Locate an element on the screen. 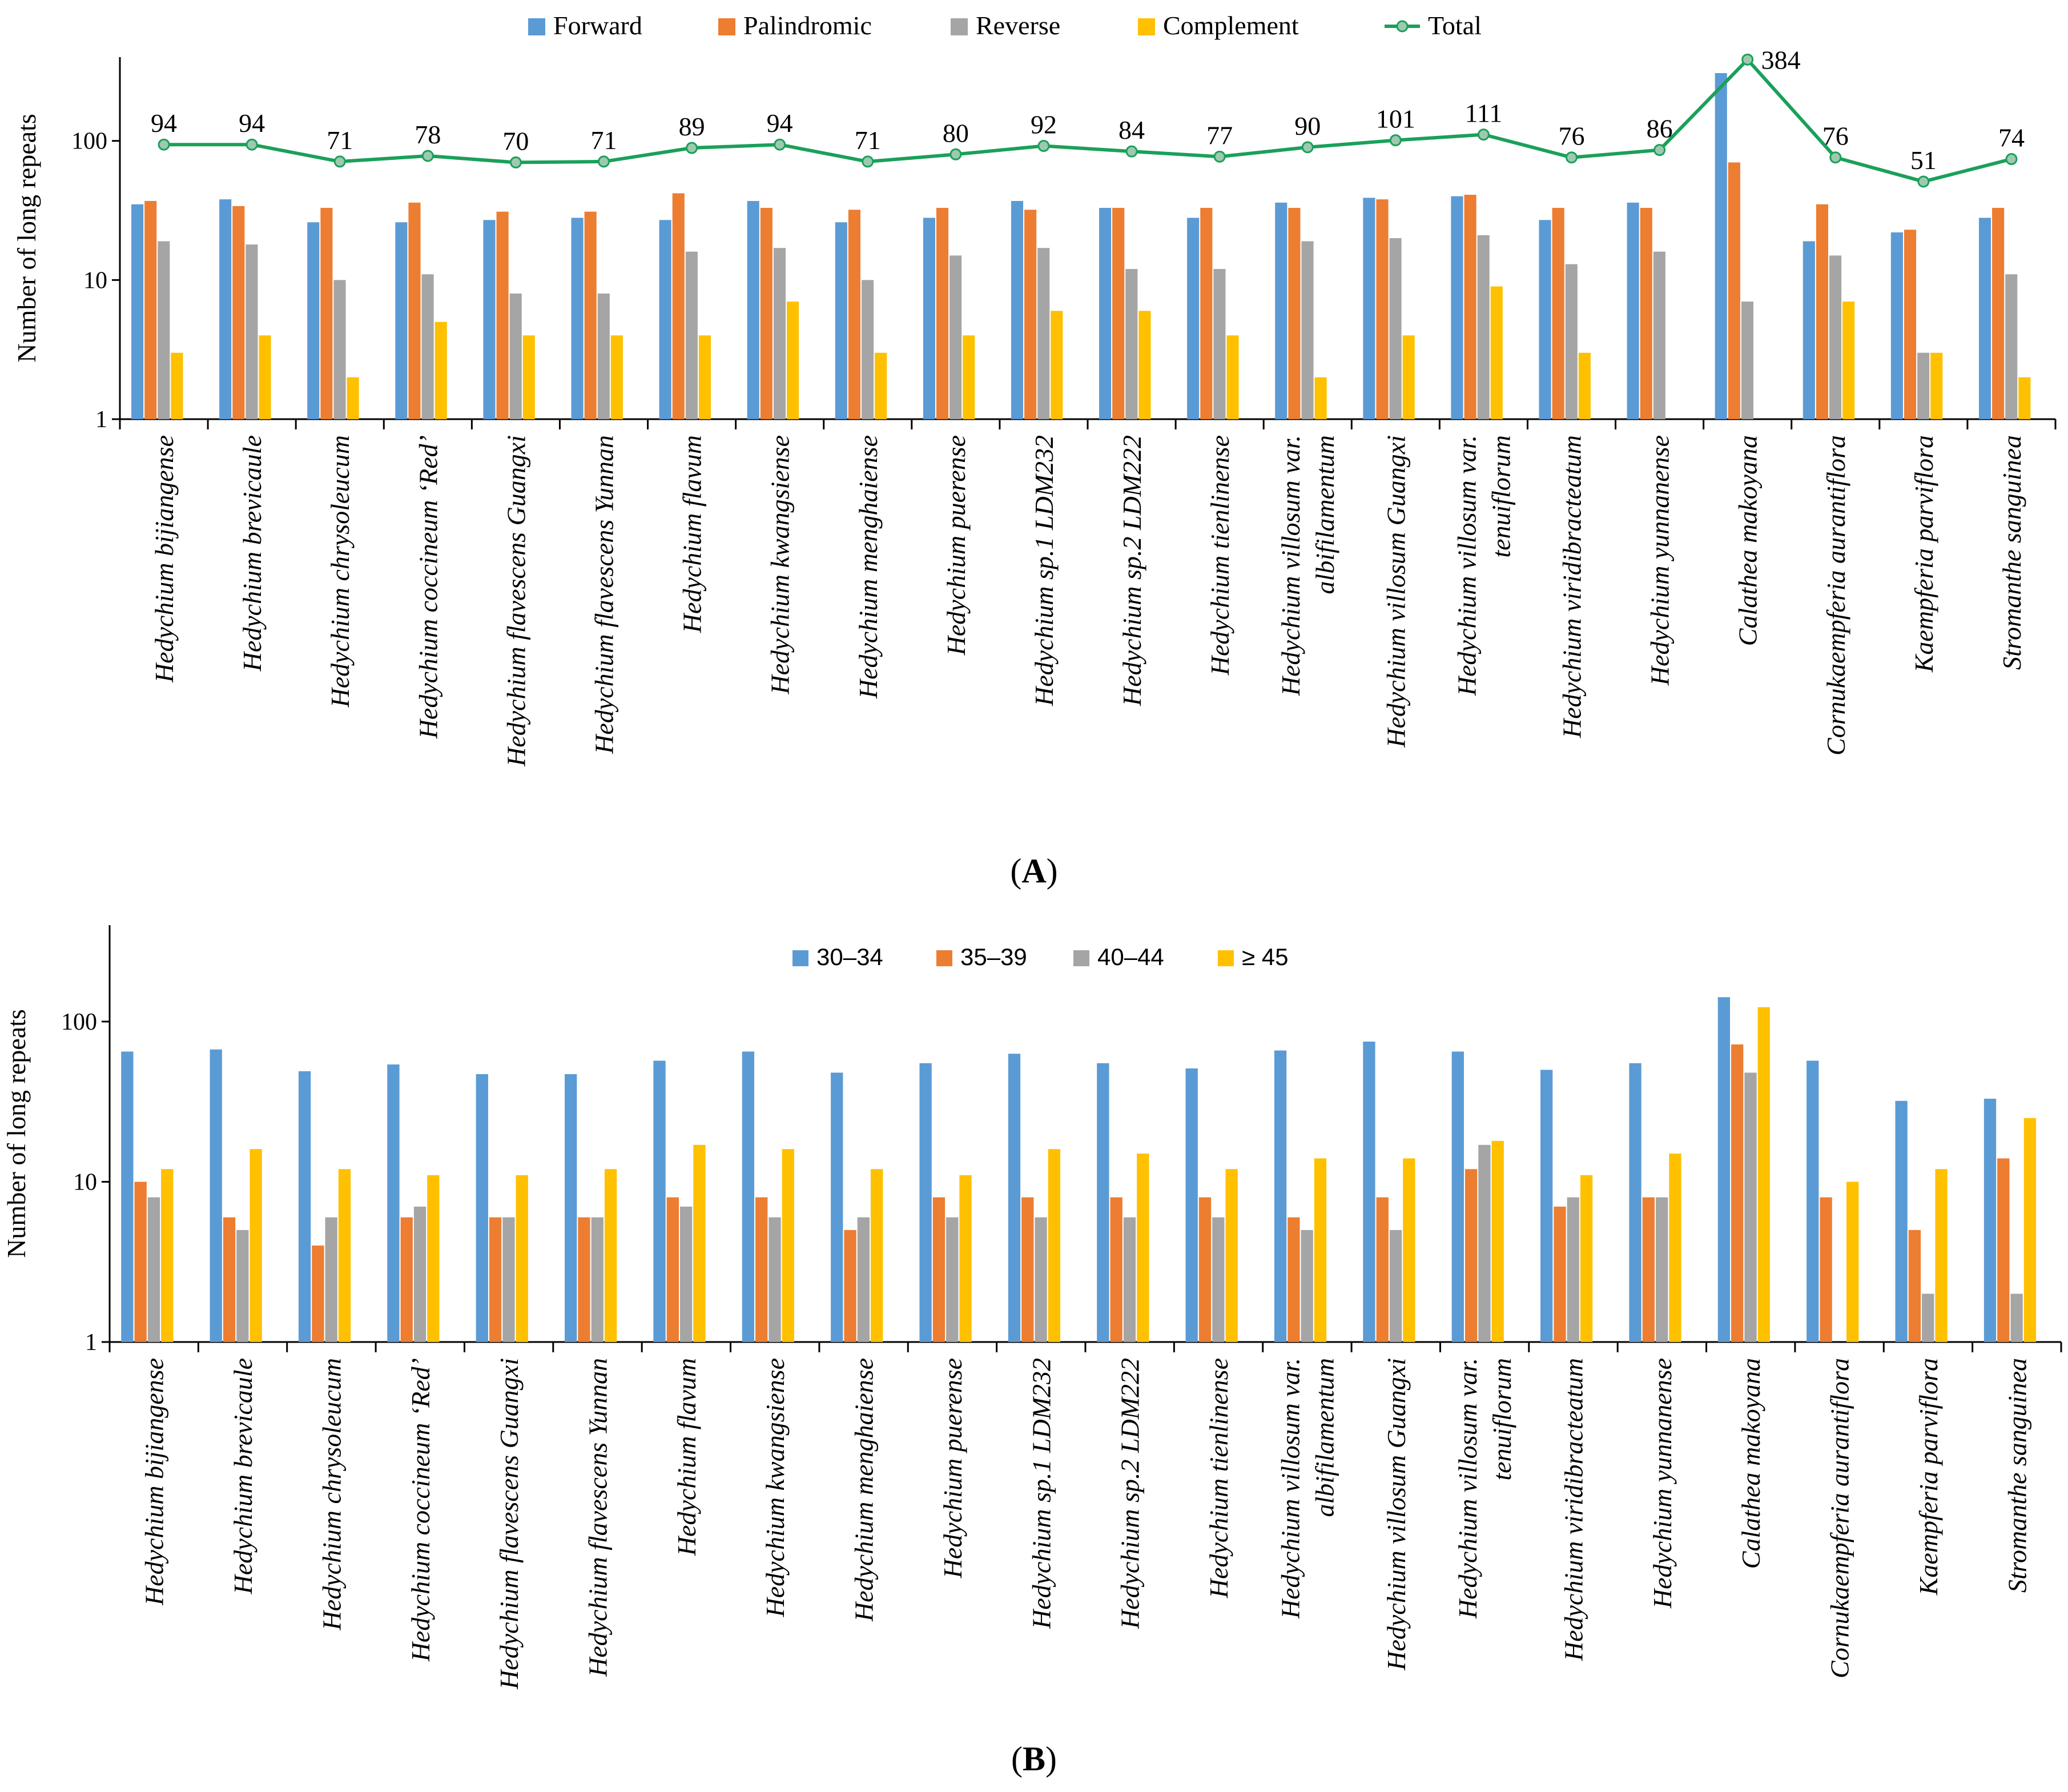 The width and height of the screenshot is (2068, 1792). a-y-tick-label-10: 10 is located at coordinates (95, 280).